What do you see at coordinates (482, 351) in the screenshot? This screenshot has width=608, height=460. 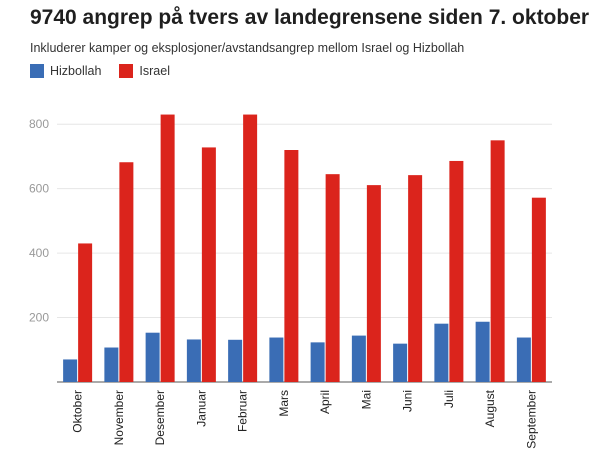 I see `bar-hizbollah-august` at bounding box center [482, 351].